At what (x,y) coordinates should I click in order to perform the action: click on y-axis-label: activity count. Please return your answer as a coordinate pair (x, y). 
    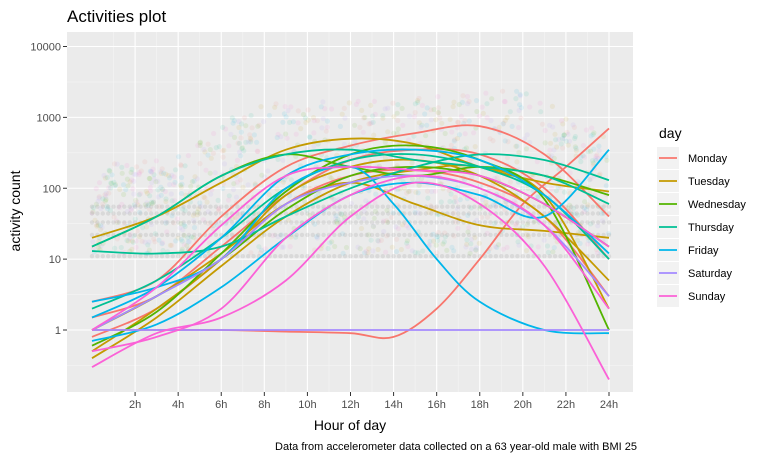
    Looking at the image, I should click on (15, 210).